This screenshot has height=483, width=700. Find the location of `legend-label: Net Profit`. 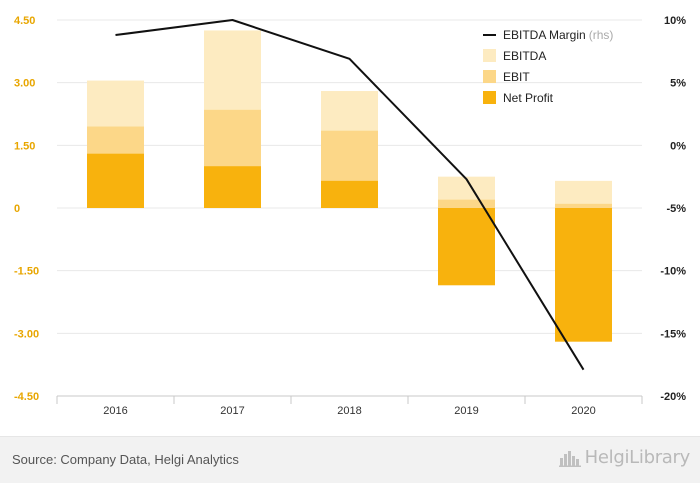

legend-label: Net Profit is located at coordinates (528, 97).